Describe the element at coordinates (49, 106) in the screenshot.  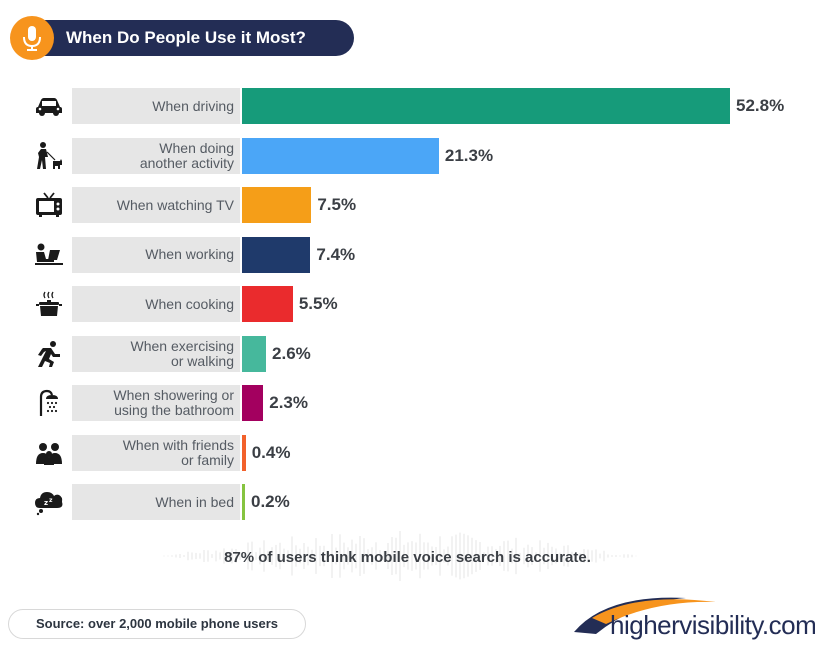
I see `car-icon` at that location.